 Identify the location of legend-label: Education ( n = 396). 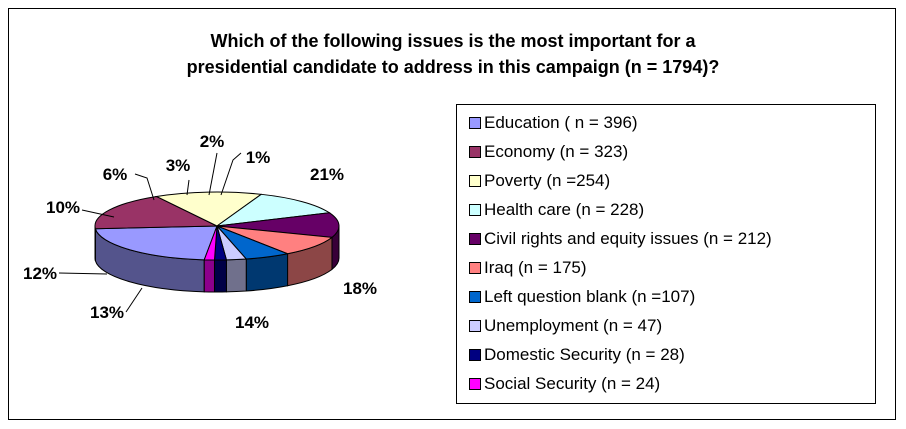
(561, 123).